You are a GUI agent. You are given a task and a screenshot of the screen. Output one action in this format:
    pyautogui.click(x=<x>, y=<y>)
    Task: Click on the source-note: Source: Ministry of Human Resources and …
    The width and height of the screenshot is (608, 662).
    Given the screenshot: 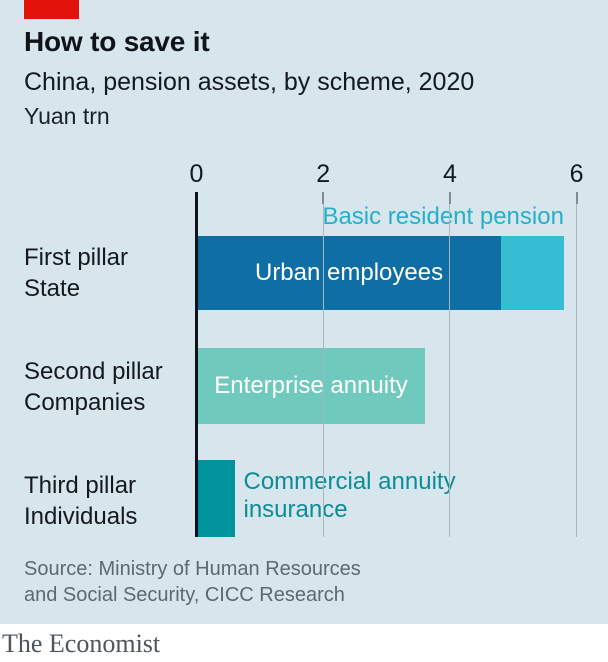 What is the action you would take?
    pyautogui.click(x=192, y=582)
    